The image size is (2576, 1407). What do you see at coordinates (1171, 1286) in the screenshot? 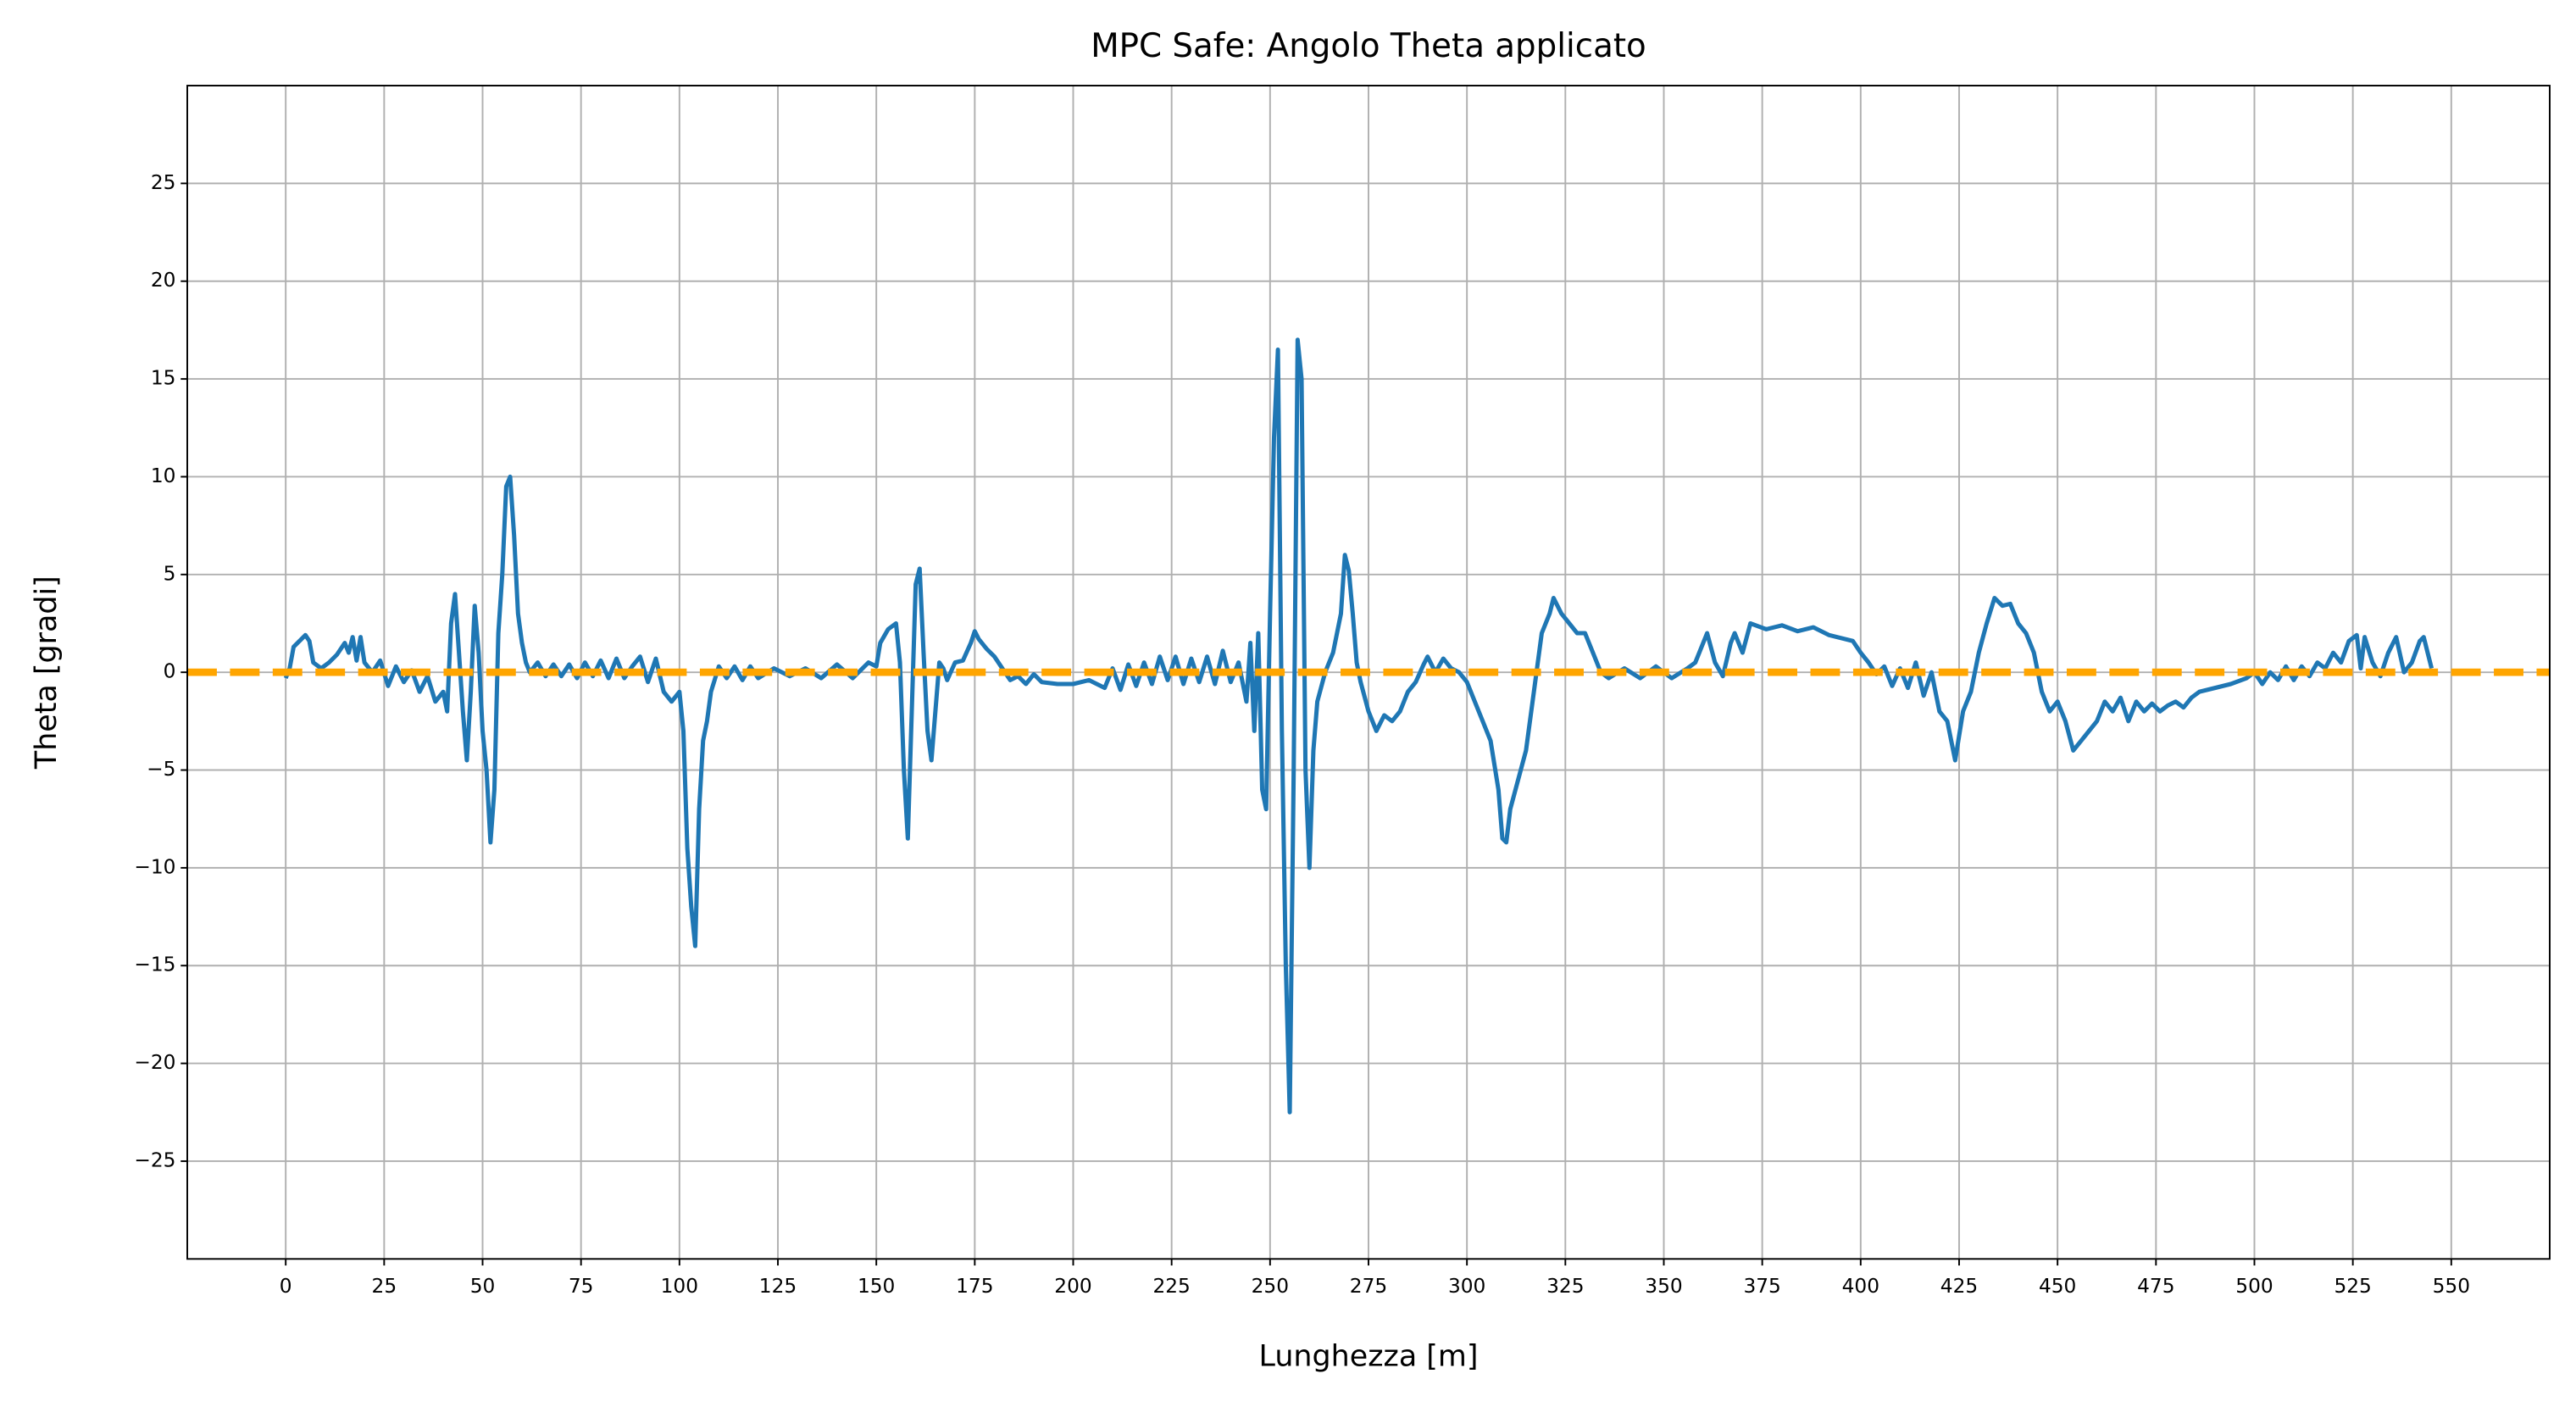
I see `x-tick-label: 225` at bounding box center [1171, 1286].